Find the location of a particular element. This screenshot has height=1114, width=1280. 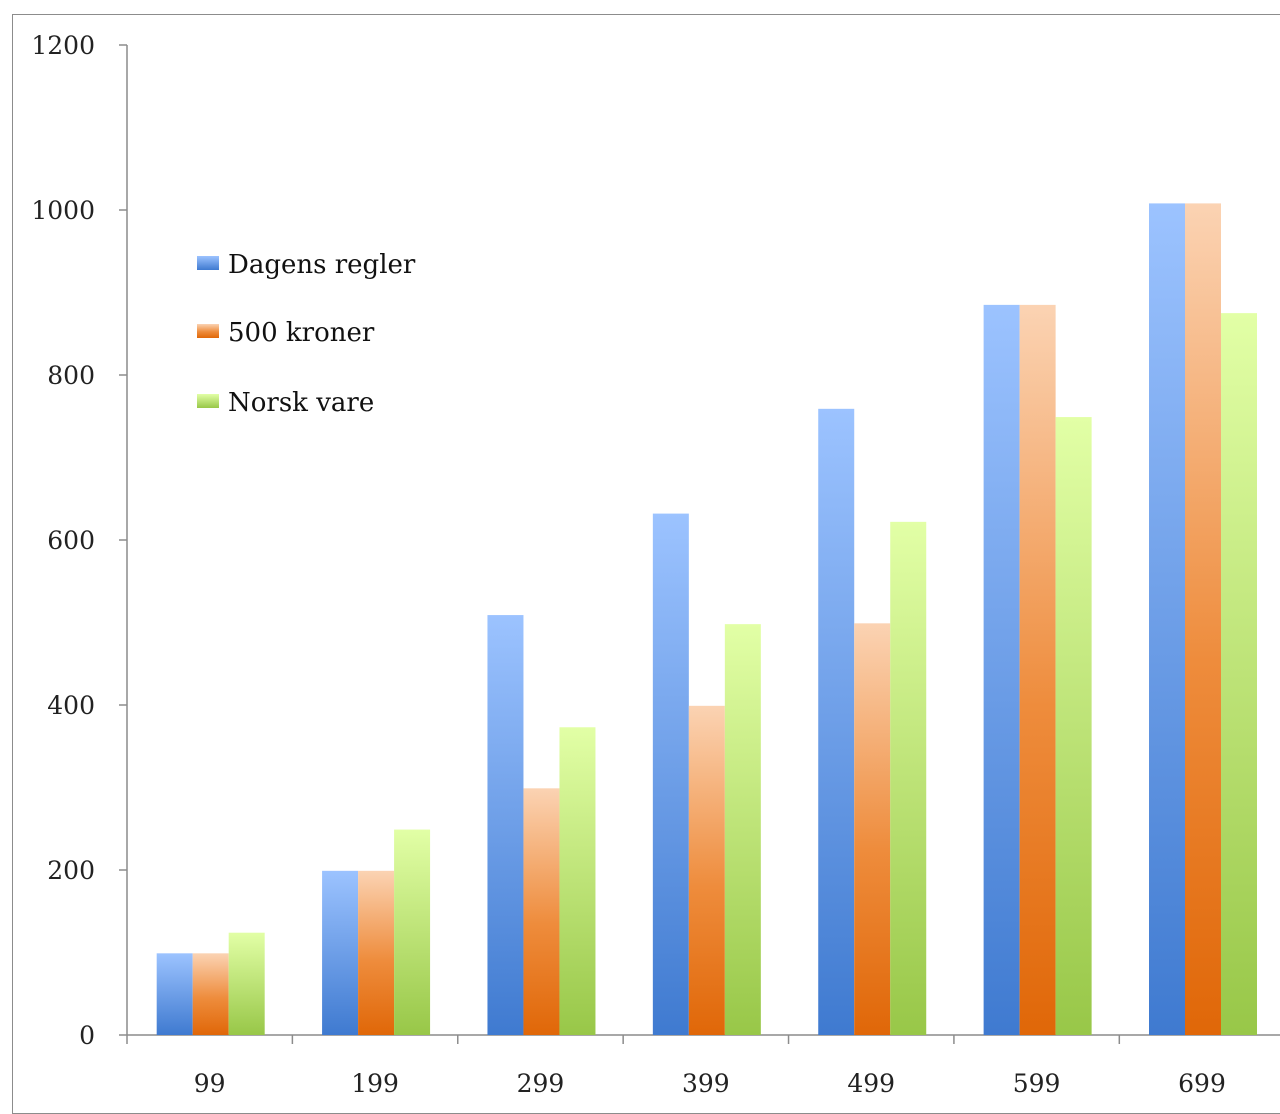

y-tick-label: 200 is located at coordinates (71, 870).